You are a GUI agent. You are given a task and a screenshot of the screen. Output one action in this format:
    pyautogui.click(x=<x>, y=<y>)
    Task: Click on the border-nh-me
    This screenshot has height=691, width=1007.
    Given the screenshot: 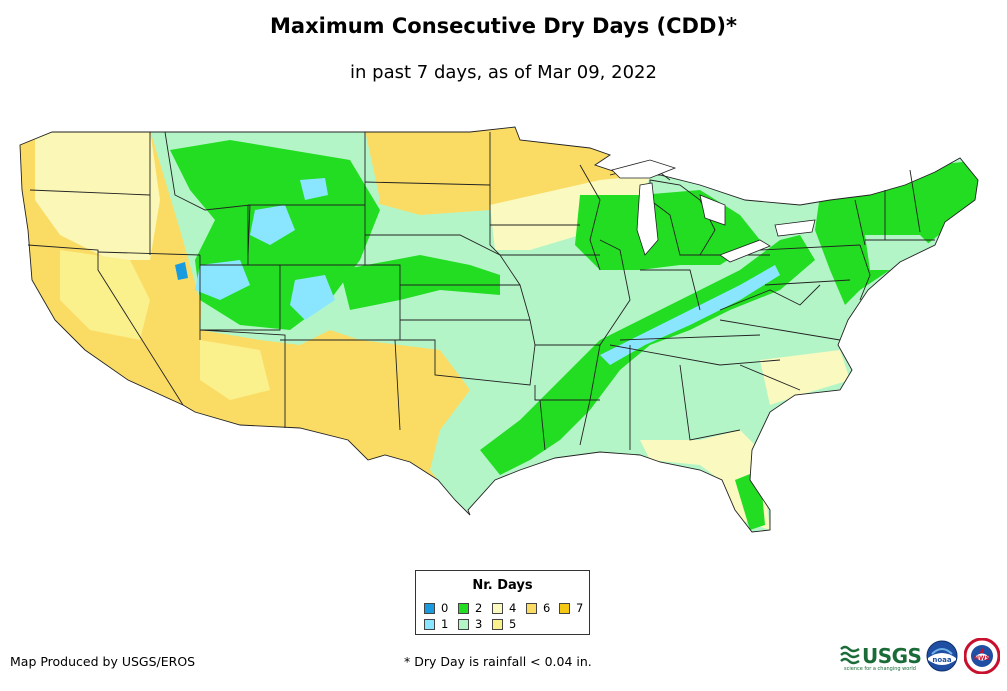 What is the action you would take?
    pyautogui.click(x=915, y=201)
    